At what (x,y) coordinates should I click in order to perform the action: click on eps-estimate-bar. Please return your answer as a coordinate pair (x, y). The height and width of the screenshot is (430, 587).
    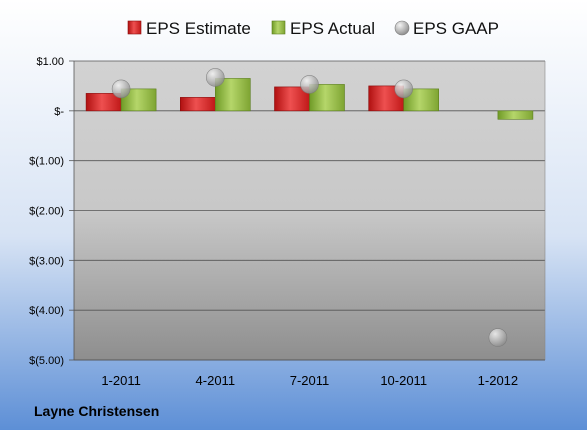
    Looking at the image, I should click on (198, 104).